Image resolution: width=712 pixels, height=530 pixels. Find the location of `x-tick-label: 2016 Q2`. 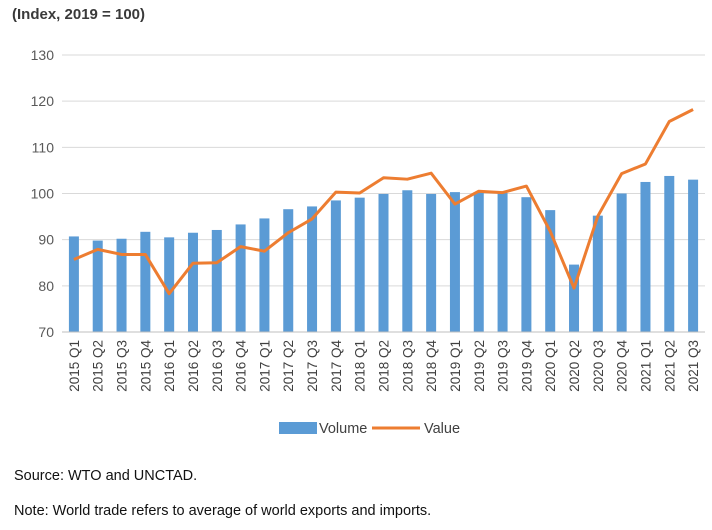

x-tick-label: 2016 Q2 is located at coordinates (193, 366).